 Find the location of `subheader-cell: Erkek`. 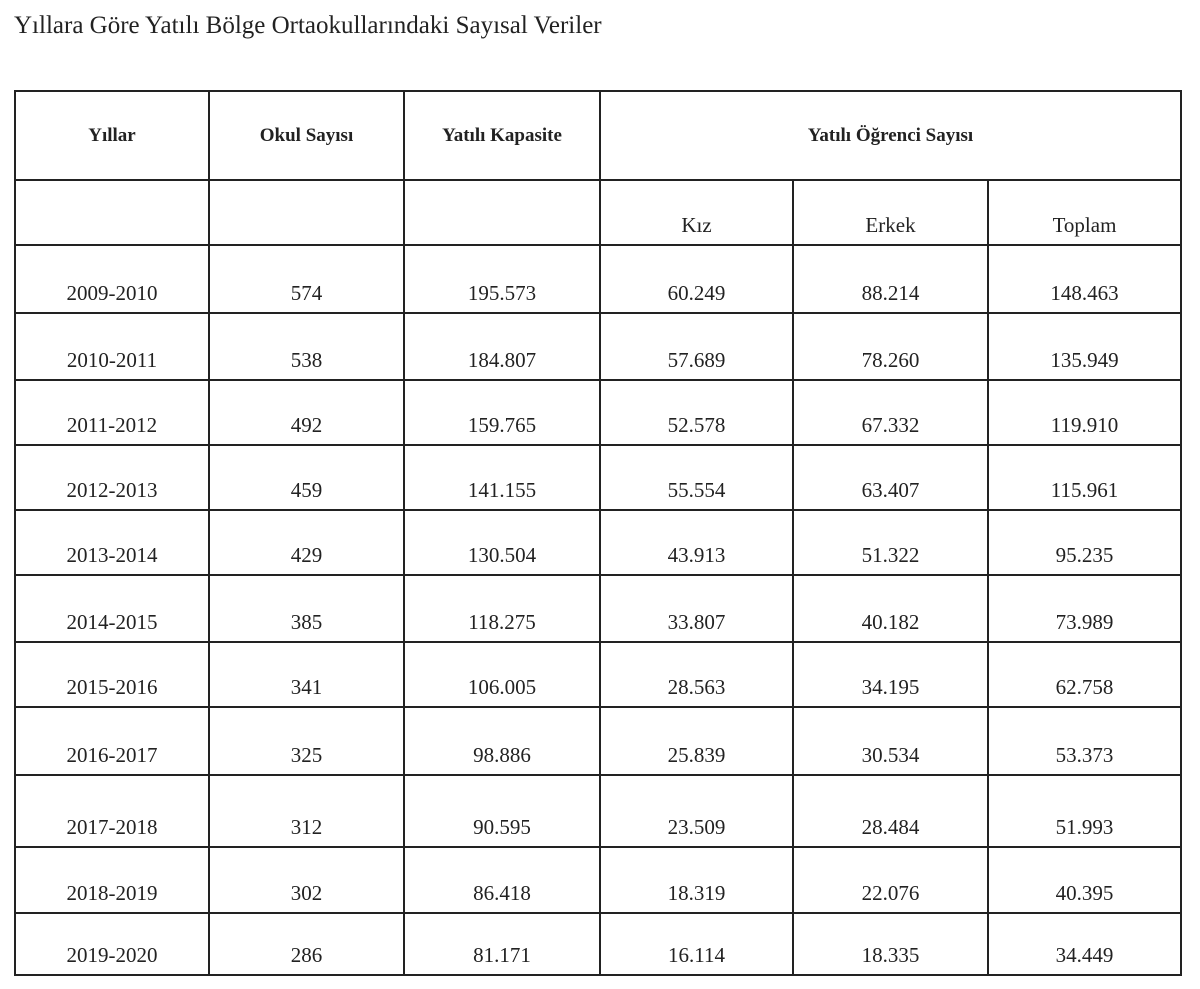

subheader-cell: Erkek is located at coordinates (890, 212).